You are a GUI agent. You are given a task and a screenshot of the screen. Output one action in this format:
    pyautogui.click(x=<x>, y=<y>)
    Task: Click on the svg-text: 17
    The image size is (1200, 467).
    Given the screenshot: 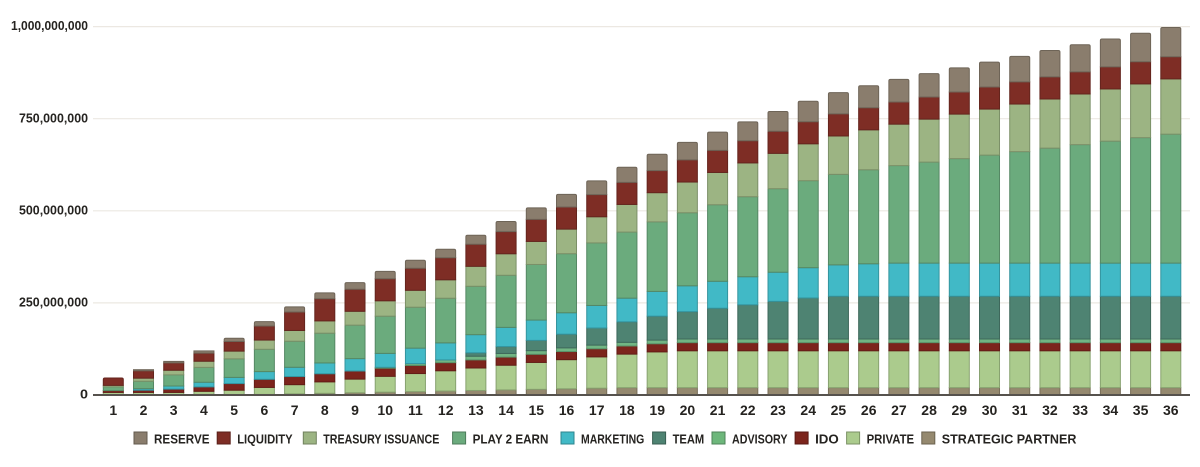 What is the action you would take?
    pyautogui.click(x=597, y=410)
    